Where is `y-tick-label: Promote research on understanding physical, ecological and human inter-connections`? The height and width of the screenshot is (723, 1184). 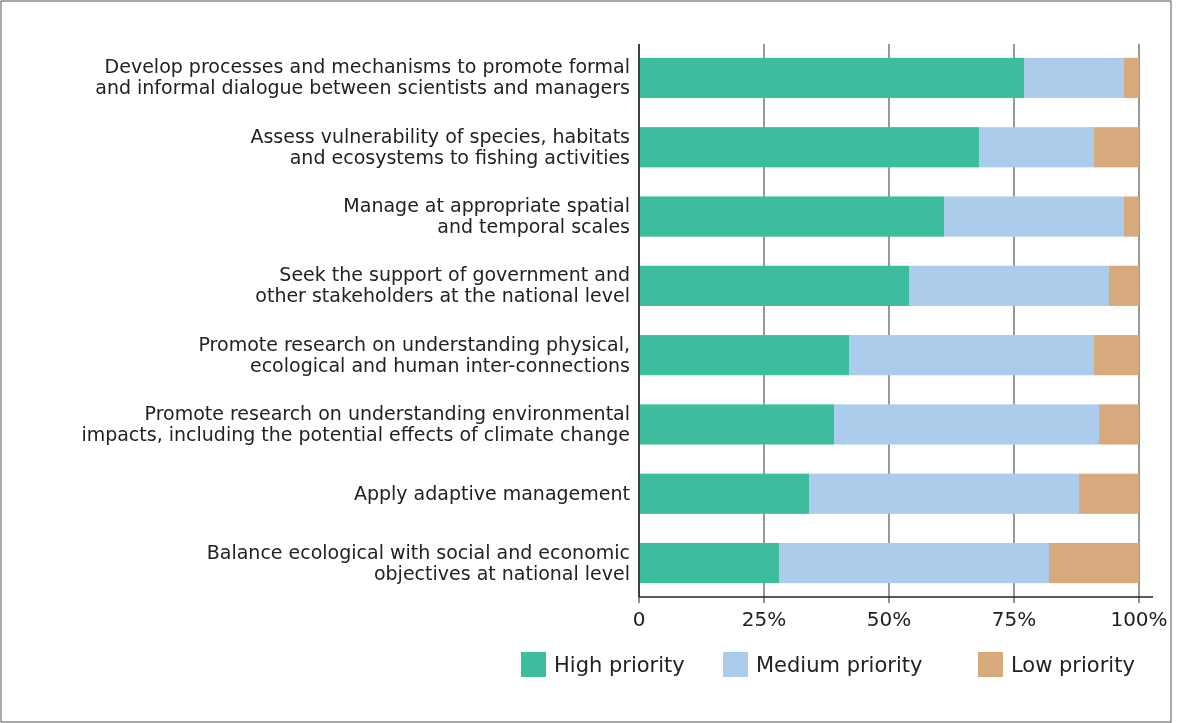
y-tick-label: Promote research on understanding physical, ecological and human inter-connections is located at coordinates (414, 354).